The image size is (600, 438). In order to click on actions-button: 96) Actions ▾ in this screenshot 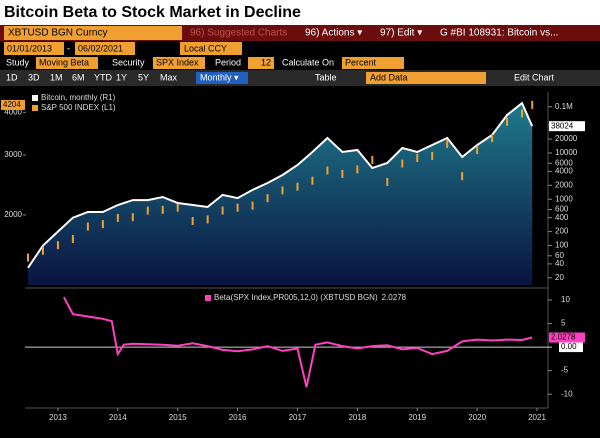, I will do `click(333, 33)`.